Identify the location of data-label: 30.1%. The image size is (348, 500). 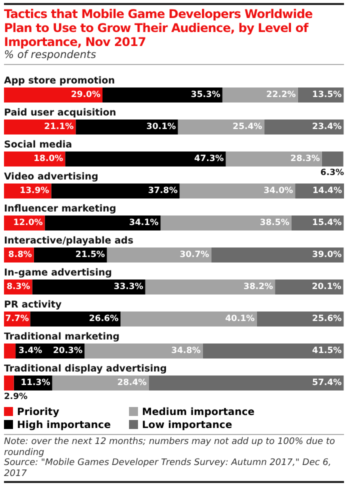
(161, 127).